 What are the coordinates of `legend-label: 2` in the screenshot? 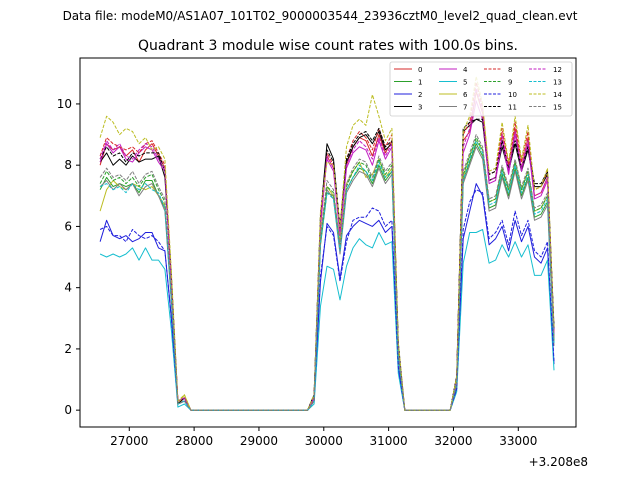 It's located at (420, 95).